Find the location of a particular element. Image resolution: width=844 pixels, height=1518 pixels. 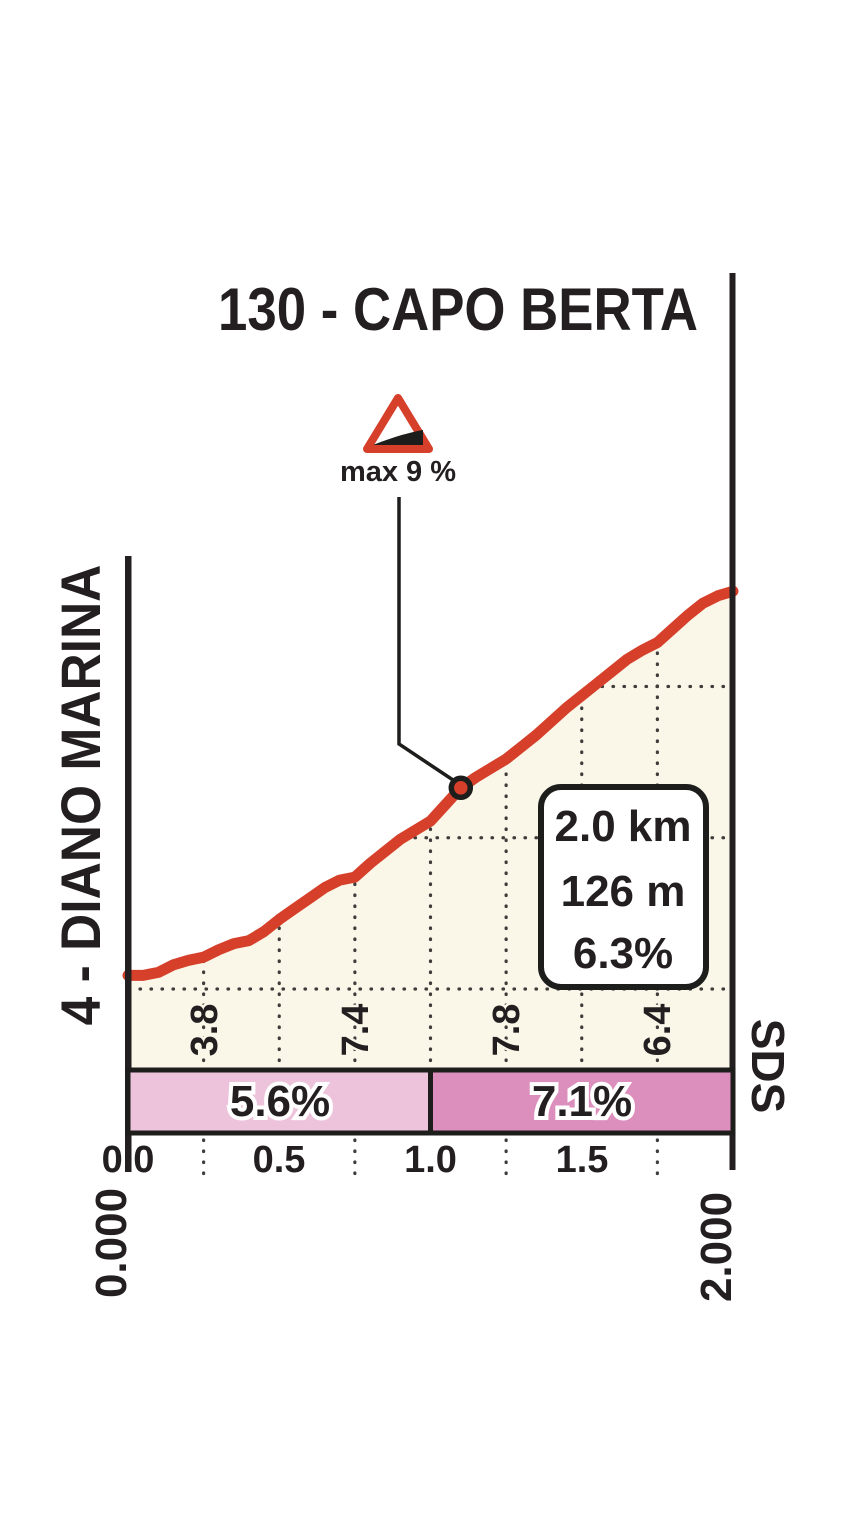

max-gradient-label: max 9 % is located at coordinates (398, 472).